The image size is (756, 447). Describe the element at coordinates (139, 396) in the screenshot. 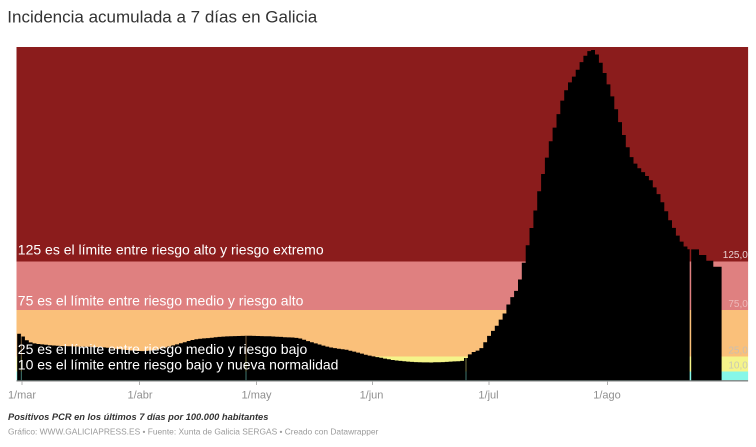

I see `svg-text: 1/abr` at that location.